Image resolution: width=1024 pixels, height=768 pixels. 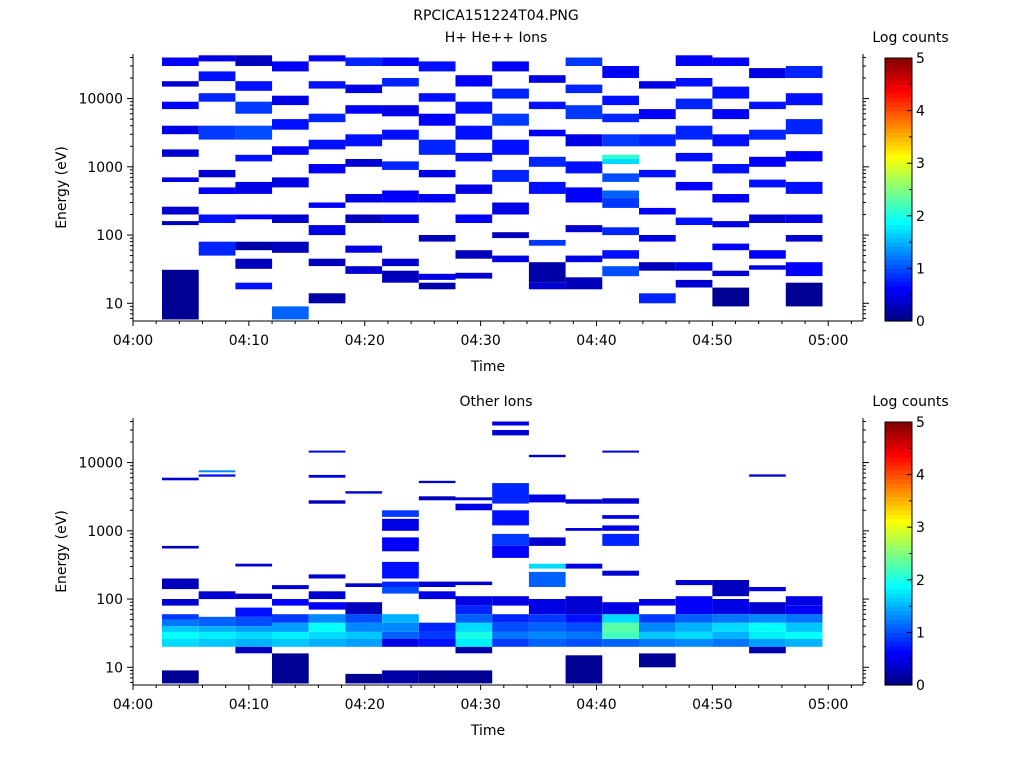 What do you see at coordinates (249, 705) in the screenshot?
I see `x-tick-label: 04:10` at bounding box center [249, 705].